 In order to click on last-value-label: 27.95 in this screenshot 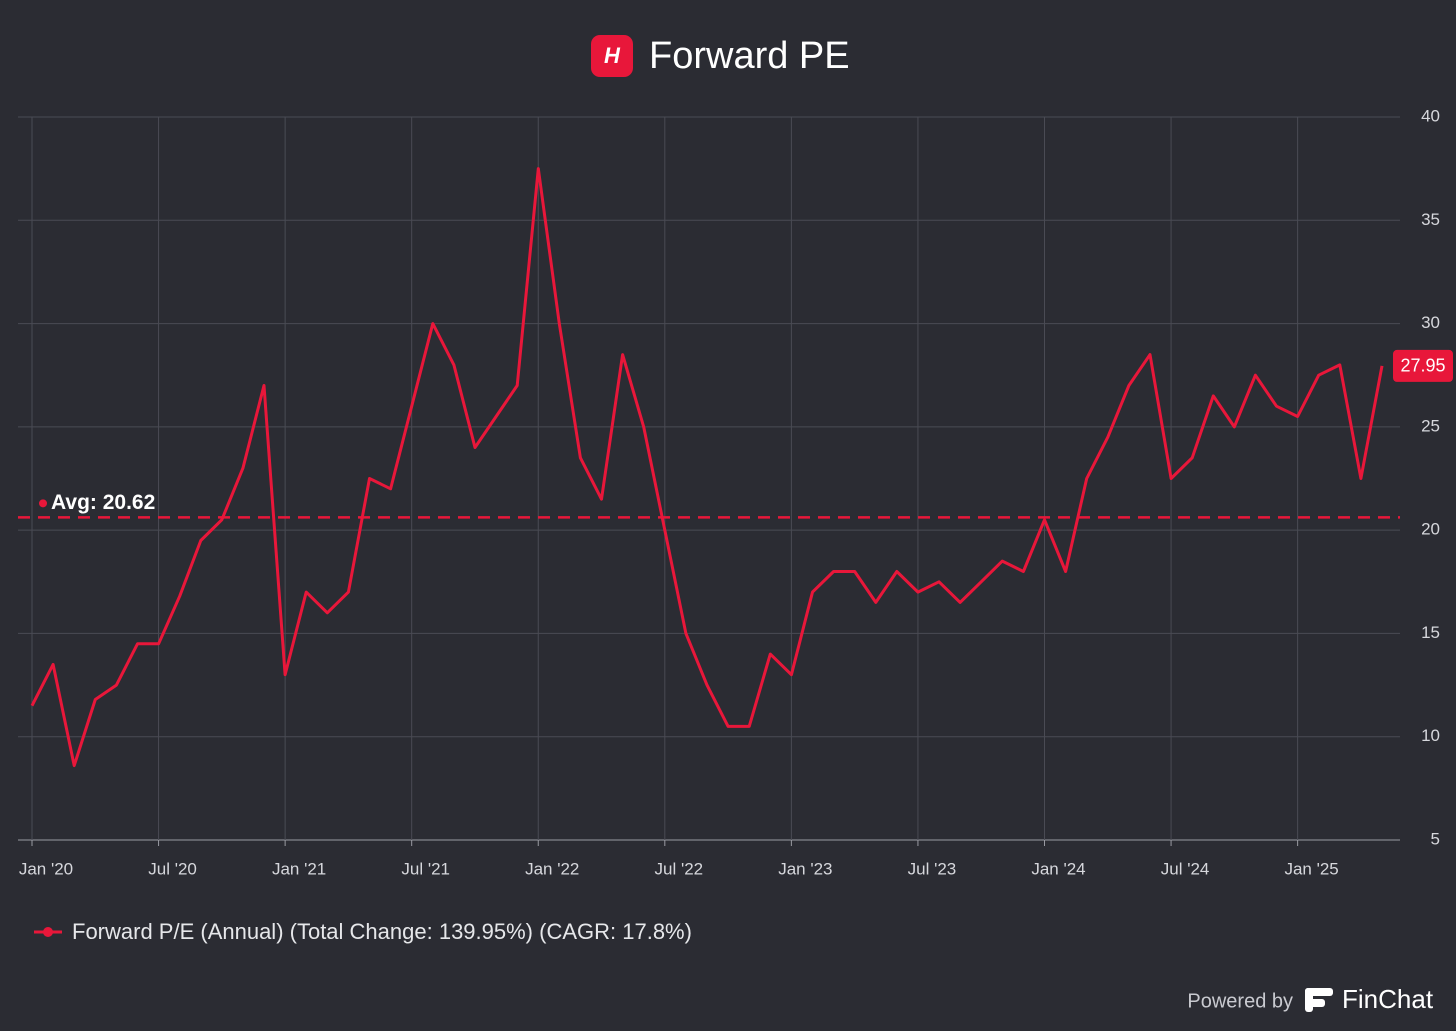, I will do `click(1422, 366)`.